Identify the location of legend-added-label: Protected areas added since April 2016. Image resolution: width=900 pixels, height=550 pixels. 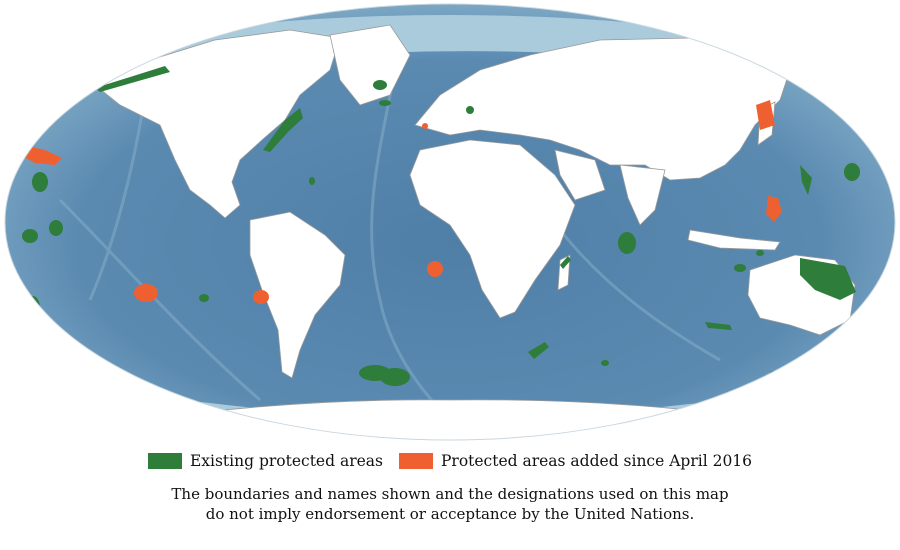
(596, 461).